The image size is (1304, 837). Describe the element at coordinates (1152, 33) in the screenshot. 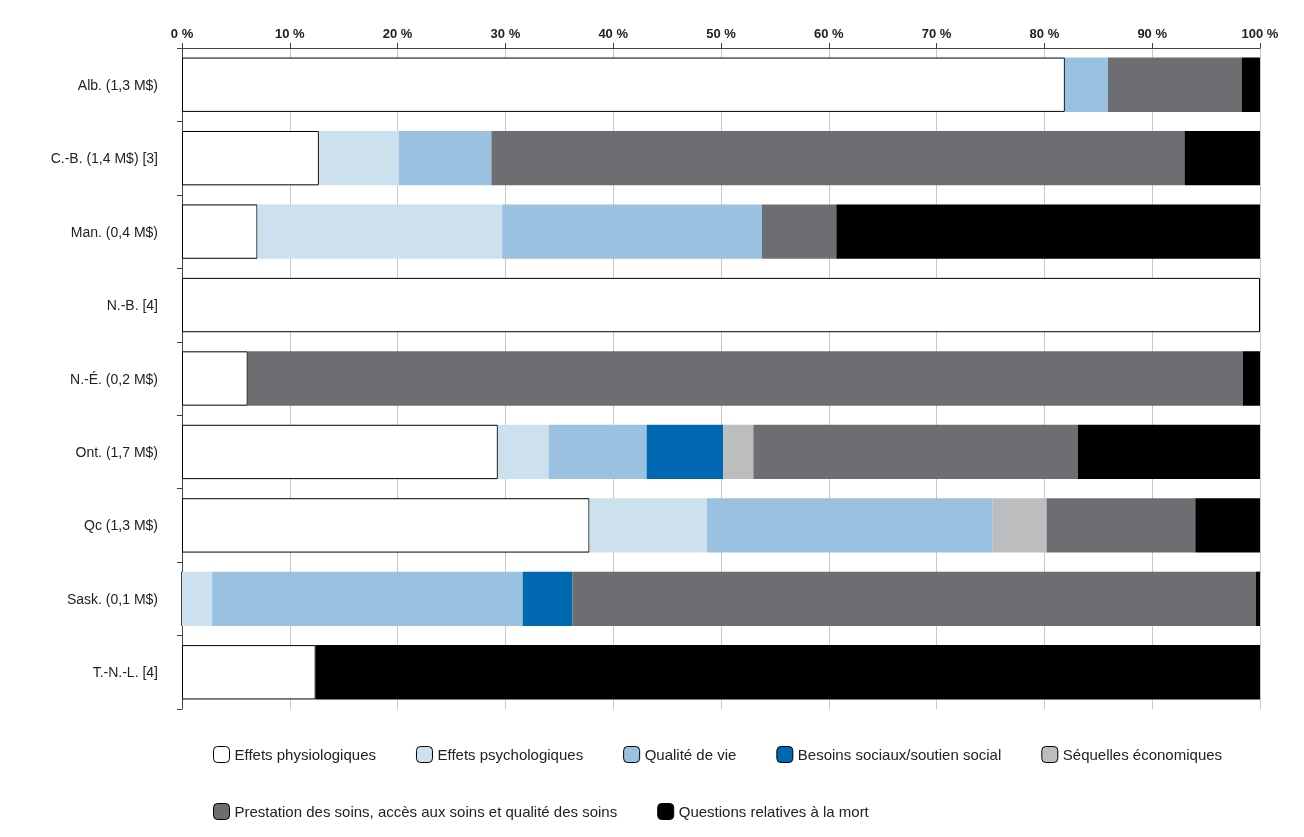

I see `x-tick-label: 90 %` at that location.